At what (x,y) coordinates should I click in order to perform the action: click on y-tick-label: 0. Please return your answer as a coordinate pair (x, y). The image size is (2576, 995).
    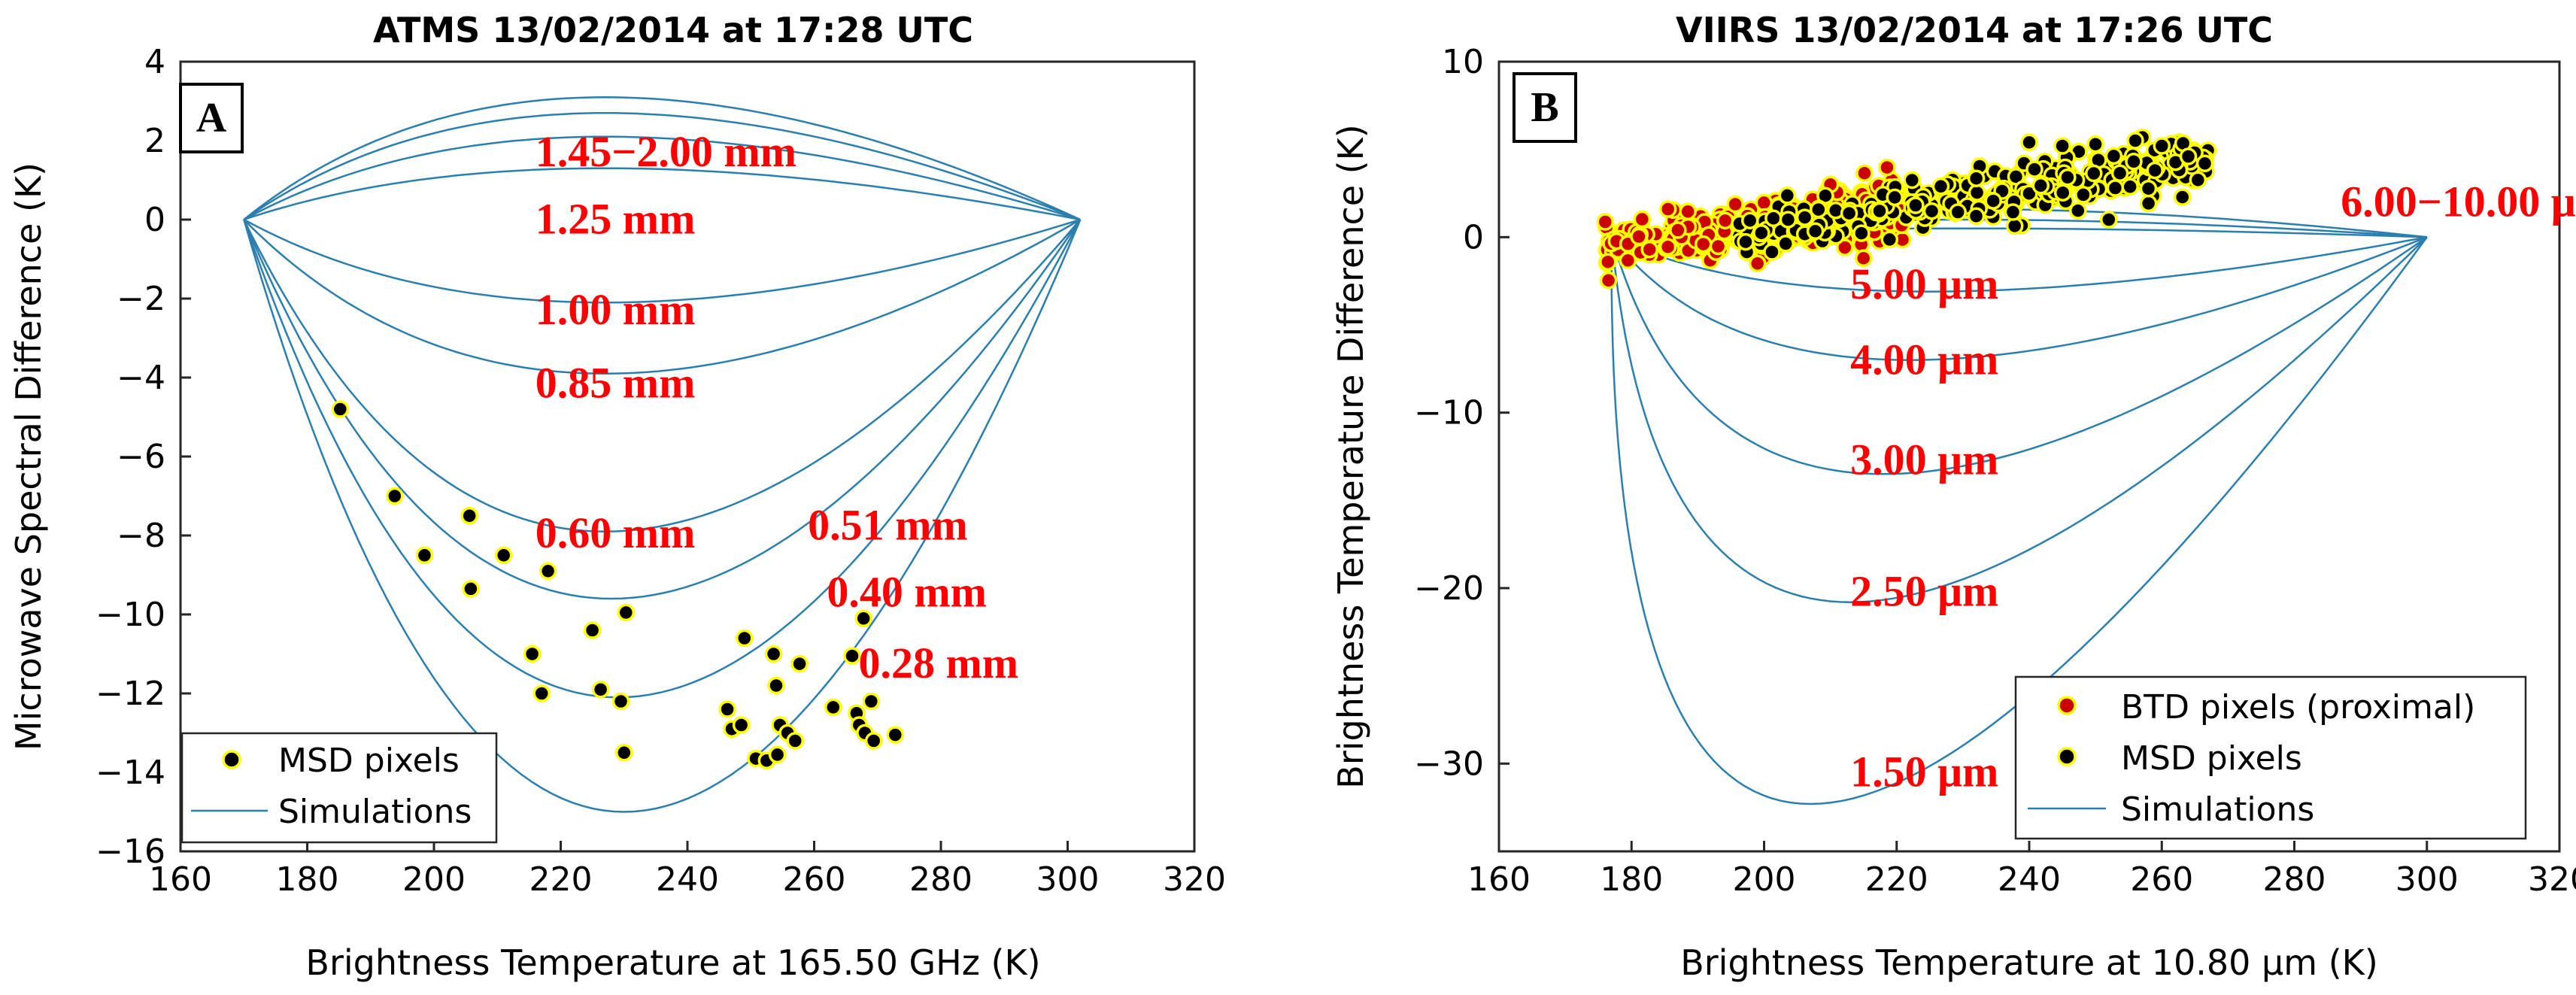
    Looking at the image, I should click on (1473, 237).